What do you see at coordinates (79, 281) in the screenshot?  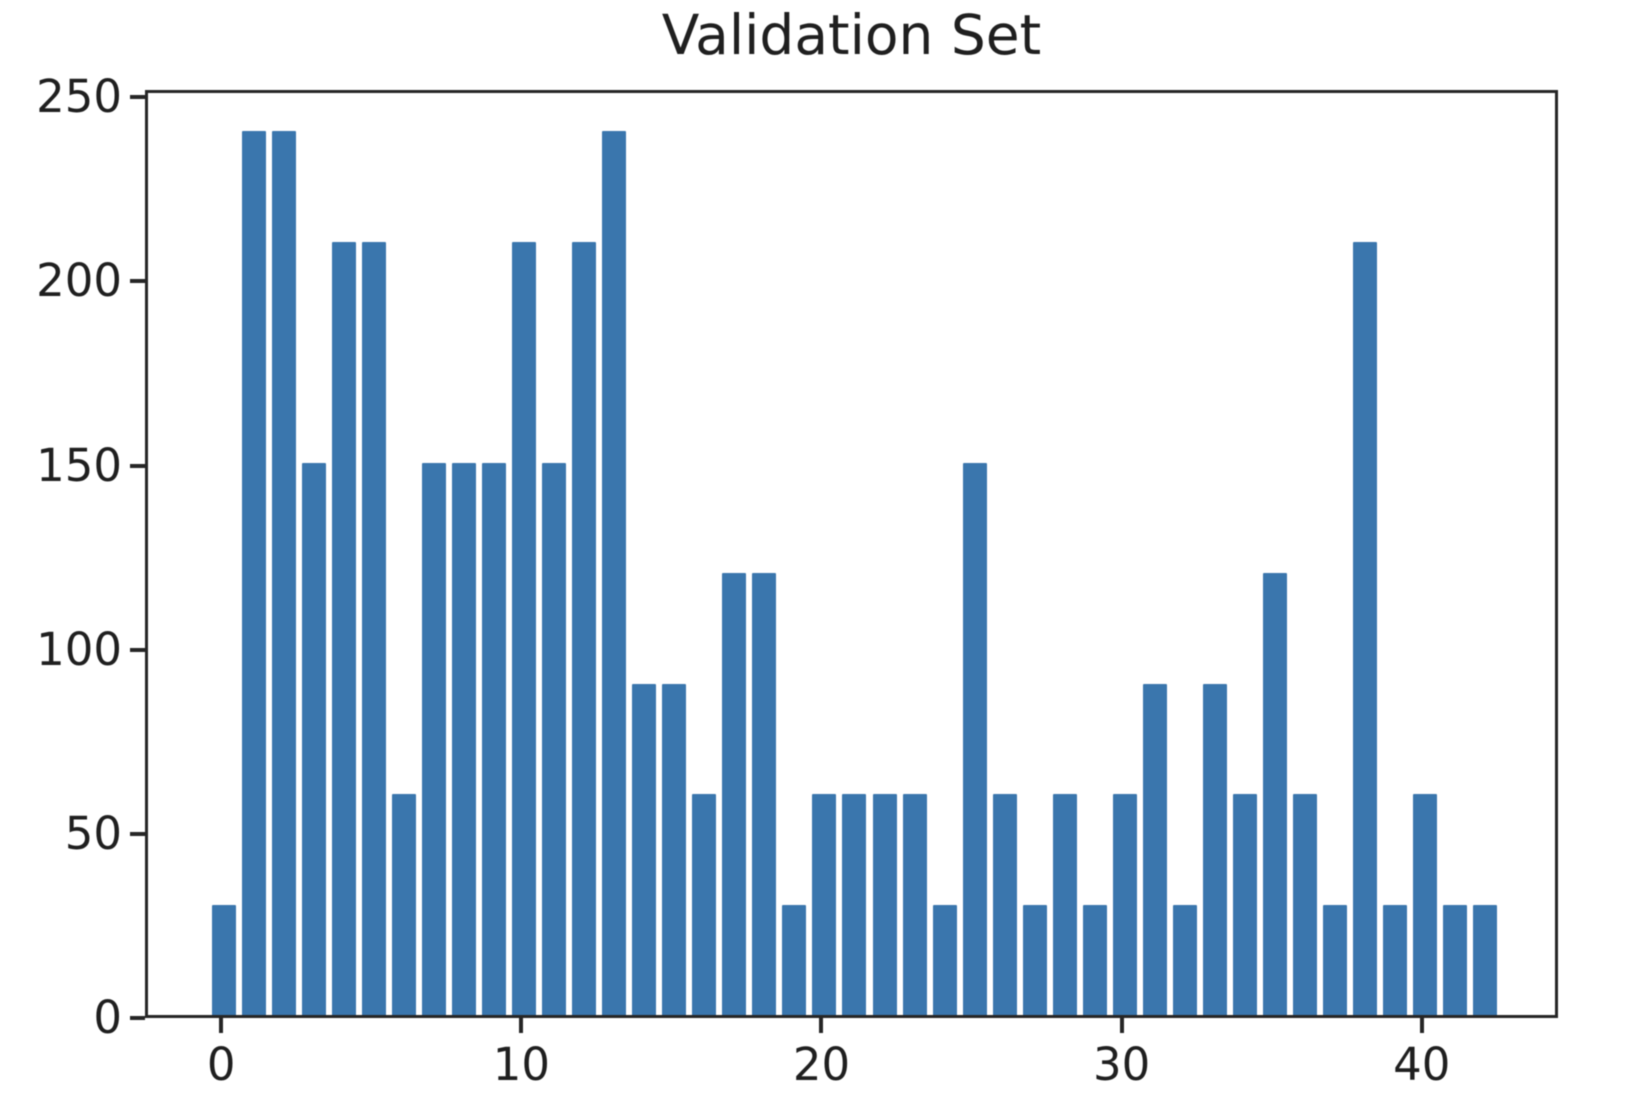 I see `y-tick-label-200: 200` at bounding box center [79, 281].